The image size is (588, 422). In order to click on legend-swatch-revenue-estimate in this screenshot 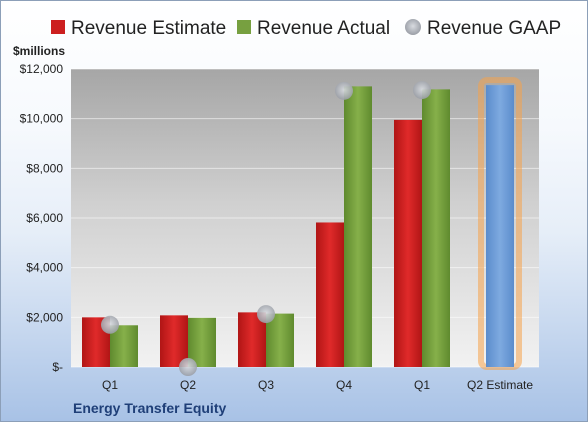, I will do `click(58, 27)`.